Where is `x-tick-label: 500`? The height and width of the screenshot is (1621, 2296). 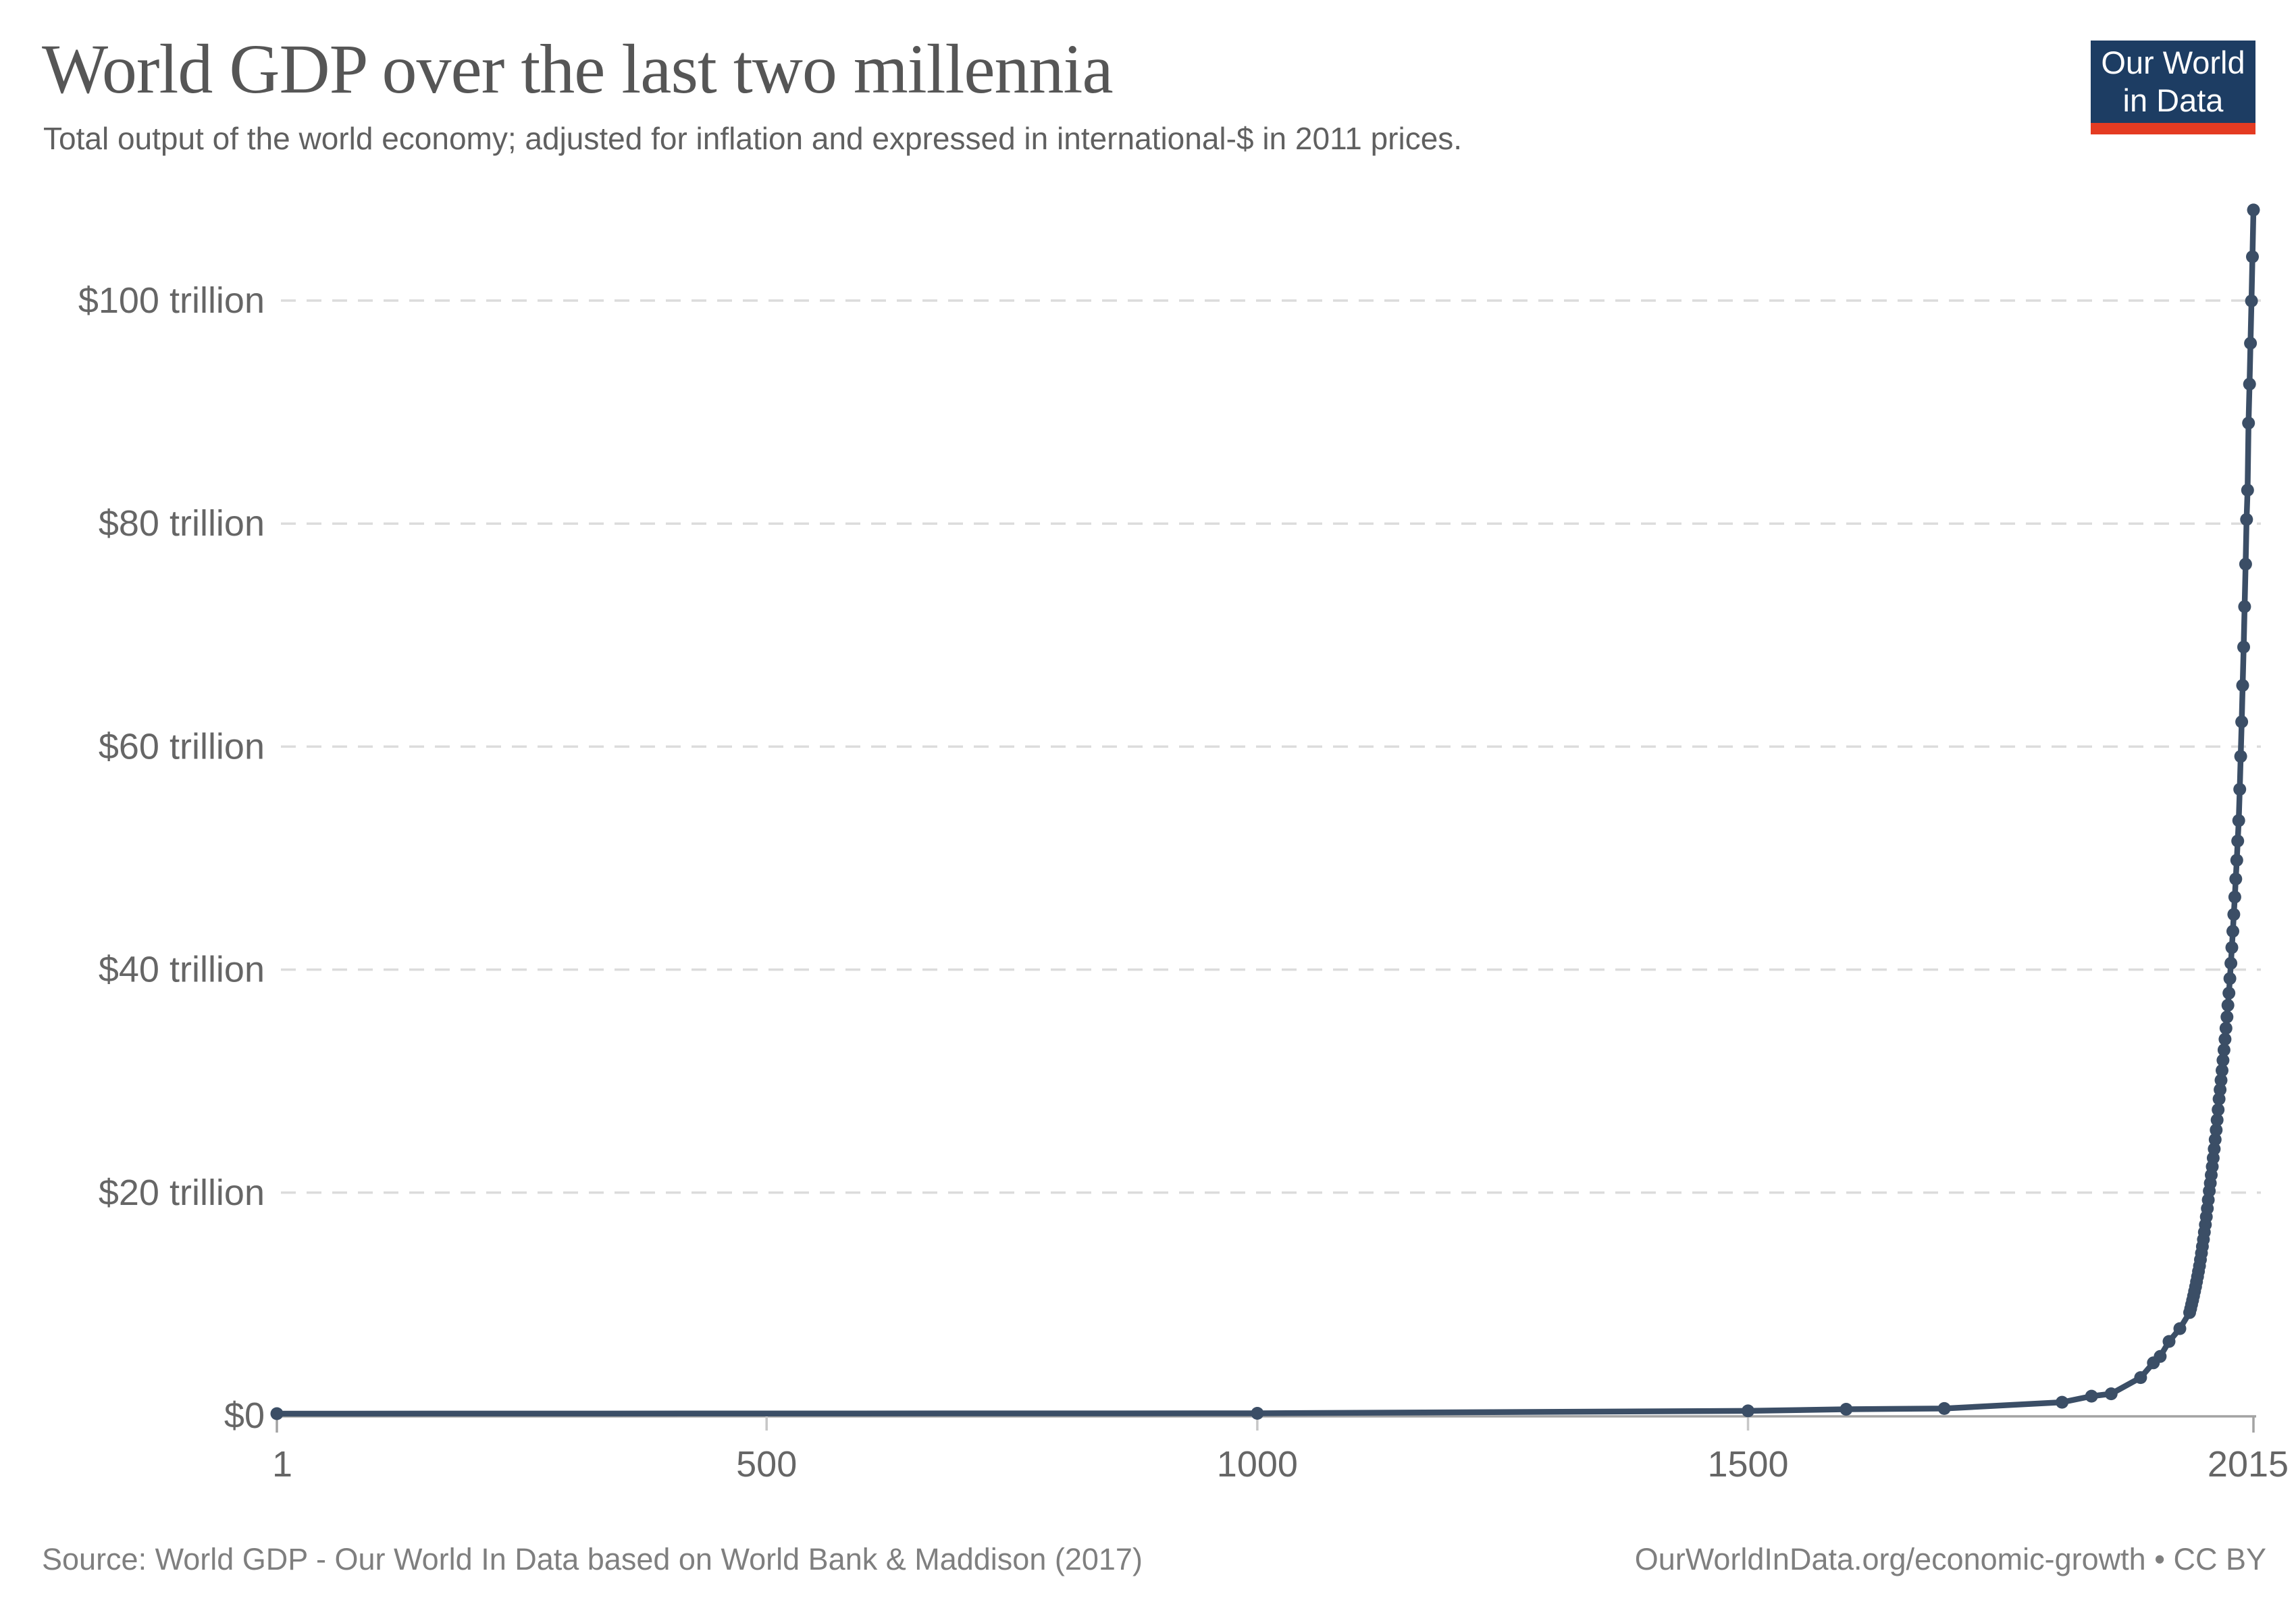
x-tick-label: 500 is located at coordinates (766, 1464).